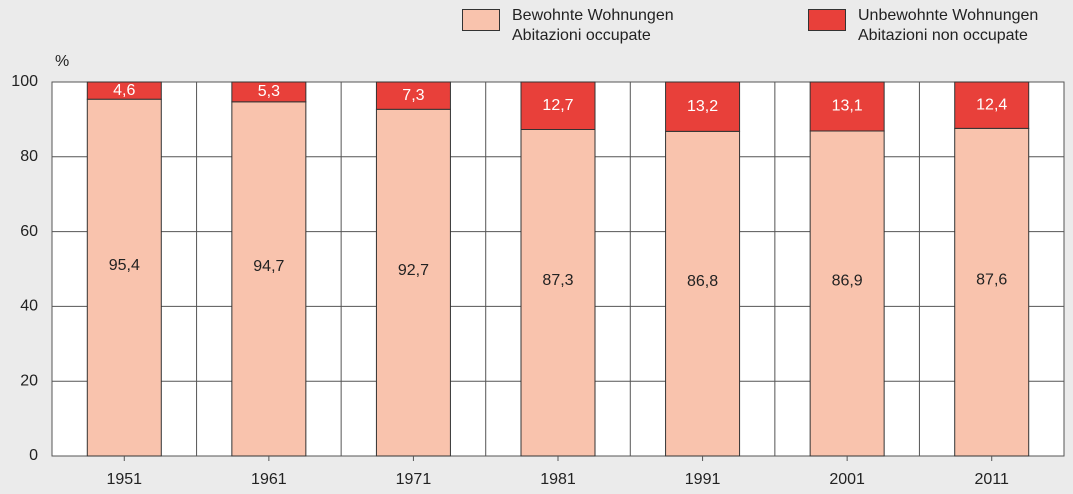  Describe the element at coordinates (702, 281) in the screenshot. I see `value-label: 86,8` at that location.